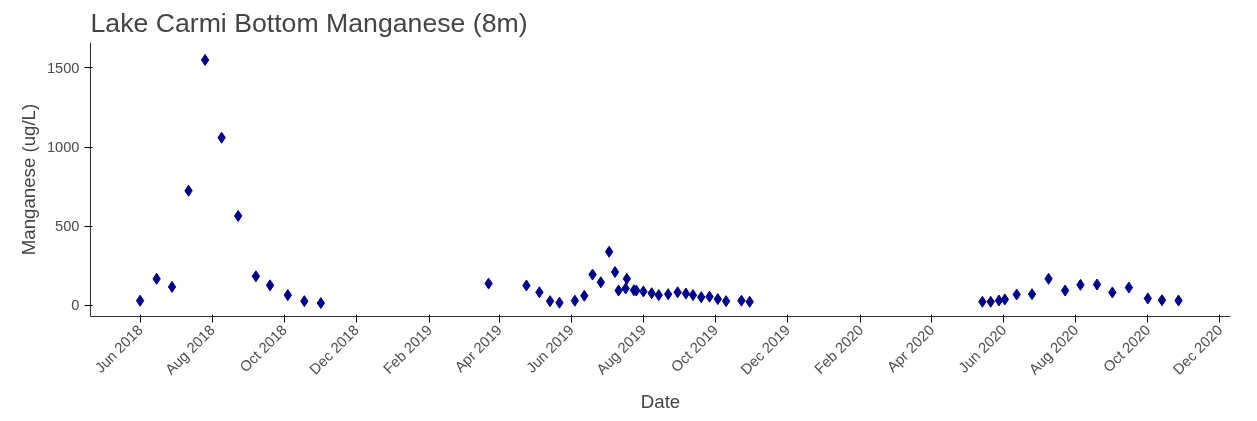  I want to click on y-tick-label: 1500, so click(63, 67).